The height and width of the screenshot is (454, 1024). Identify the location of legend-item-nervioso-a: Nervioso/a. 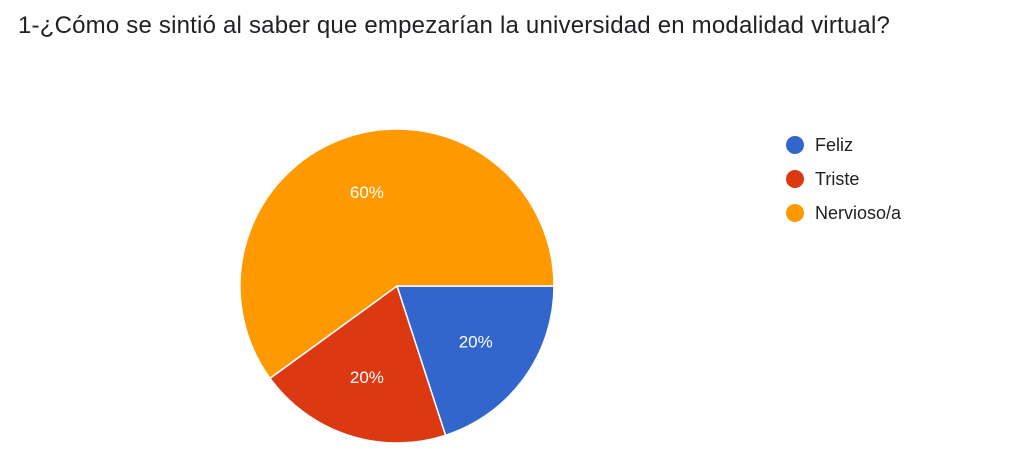
(843, 213).